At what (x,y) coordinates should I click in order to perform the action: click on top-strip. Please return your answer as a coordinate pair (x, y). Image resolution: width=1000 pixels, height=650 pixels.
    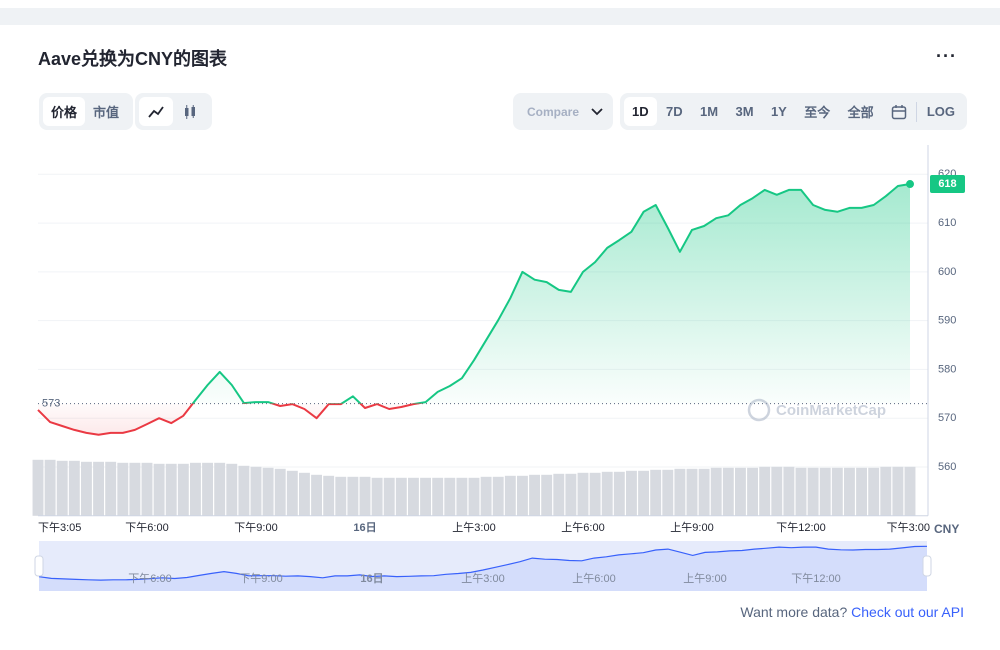
    Looking at the image, I should click on (500, 16).